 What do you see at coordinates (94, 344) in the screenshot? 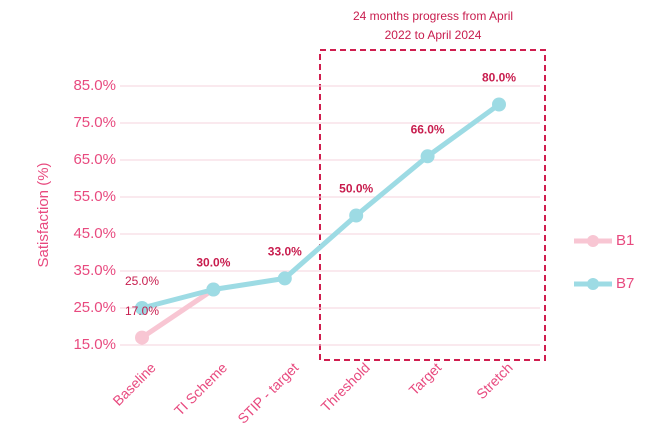
I see `y-tick-label: 15.0%` at bounding box center [94, 344].